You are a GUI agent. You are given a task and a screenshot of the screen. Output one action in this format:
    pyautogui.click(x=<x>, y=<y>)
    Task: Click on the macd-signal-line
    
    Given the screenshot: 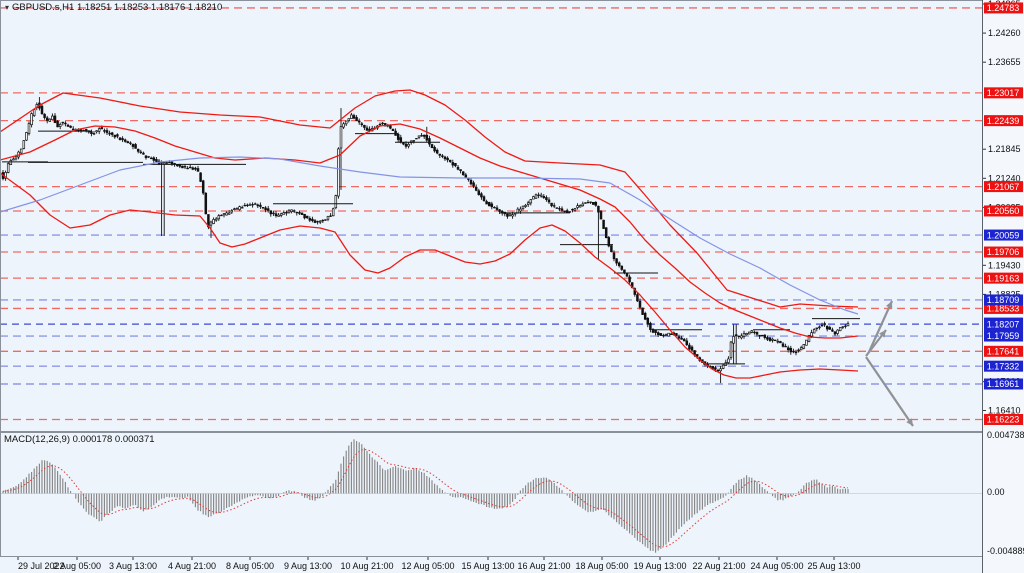 What is the action you would take?
    pyautogui.click(x=425, y=498)
    